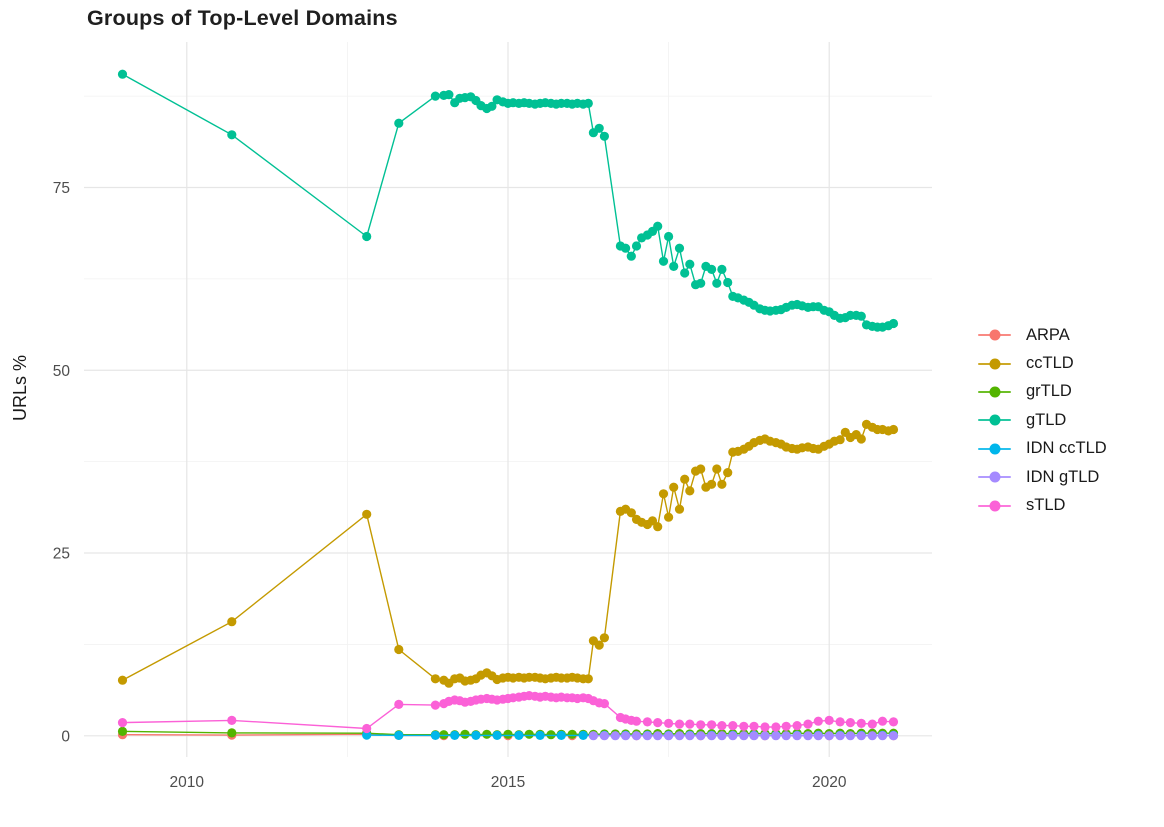 The height and width of the screenshot is (827, 1164). Describe the element at coordinates (829, 782) in the screenshot. I see `x-tick-label: 2020` at that location.